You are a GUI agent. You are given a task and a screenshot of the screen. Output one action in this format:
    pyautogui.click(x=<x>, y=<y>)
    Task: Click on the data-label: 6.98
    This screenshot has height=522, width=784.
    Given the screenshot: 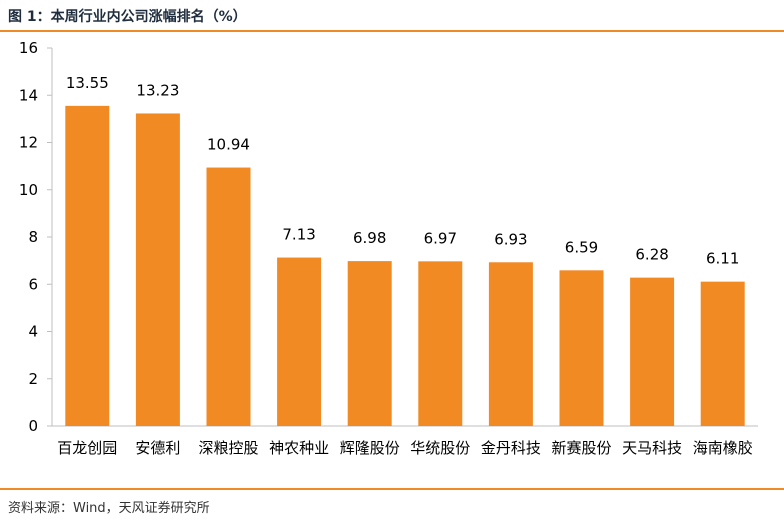 What is the action you would take?
    pyautogui.click(x=369, y=238)
    